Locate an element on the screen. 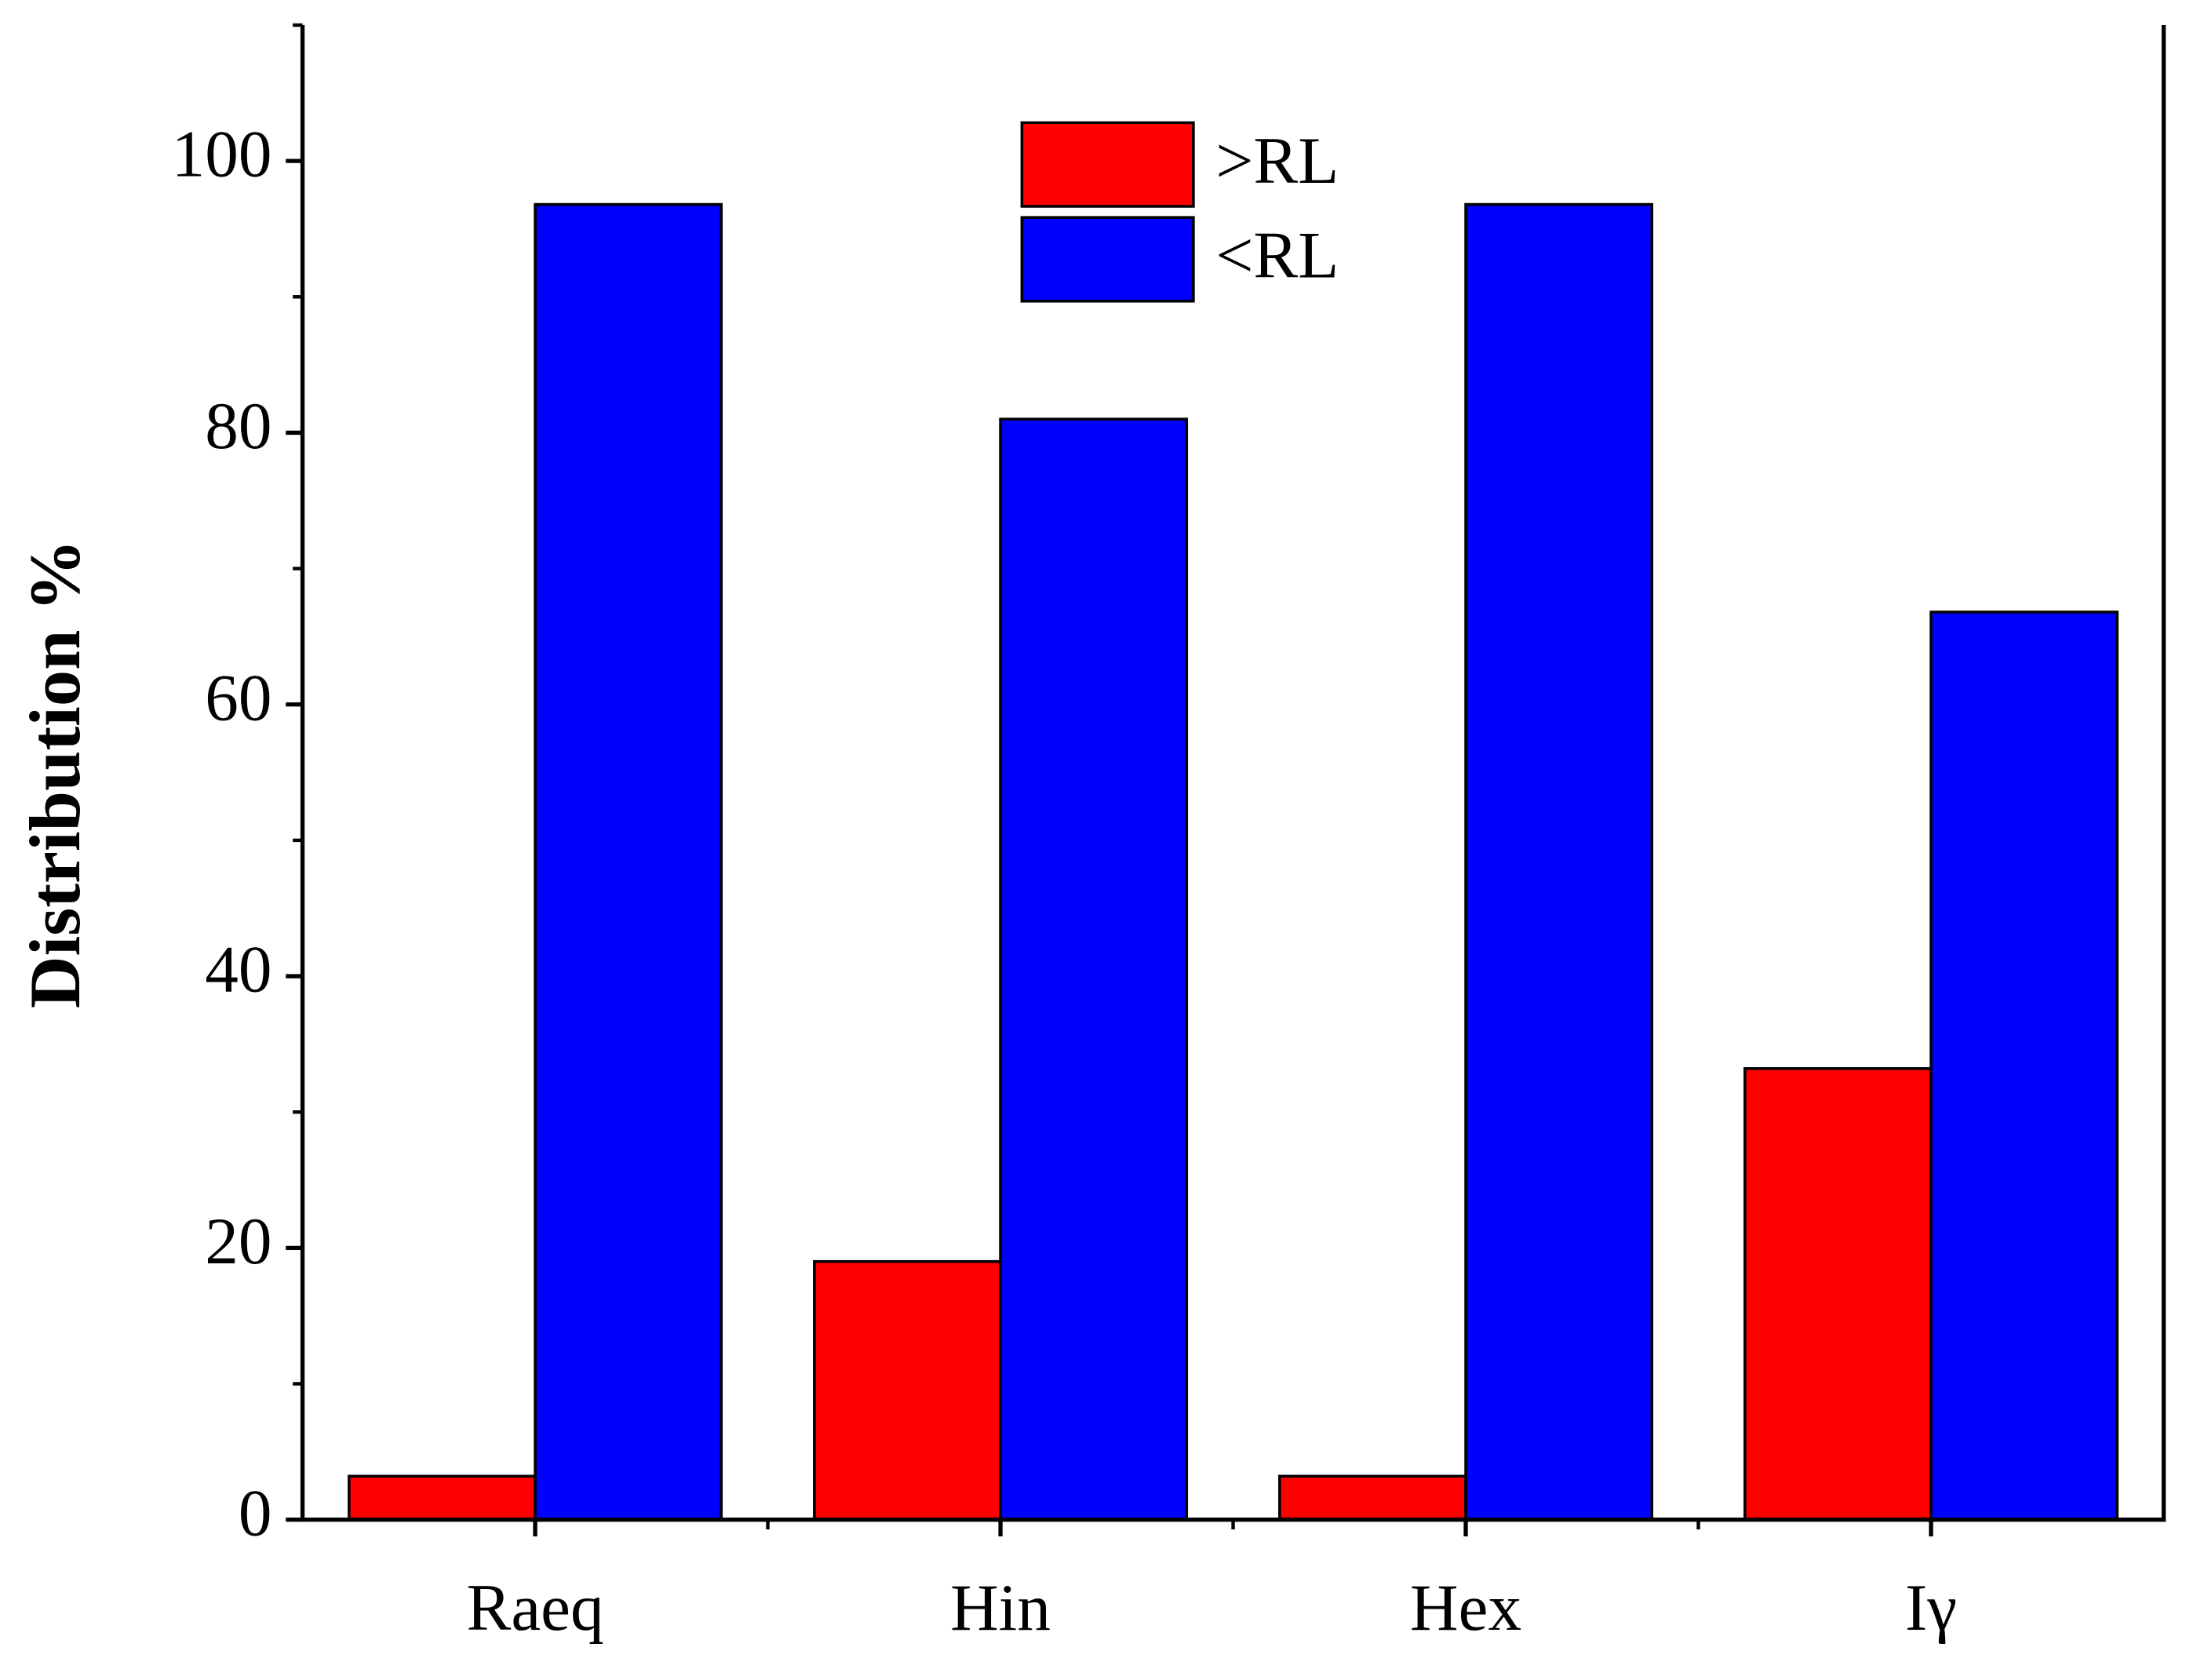  x-tick-label: Hin is located at coordinates (1000, 1608).